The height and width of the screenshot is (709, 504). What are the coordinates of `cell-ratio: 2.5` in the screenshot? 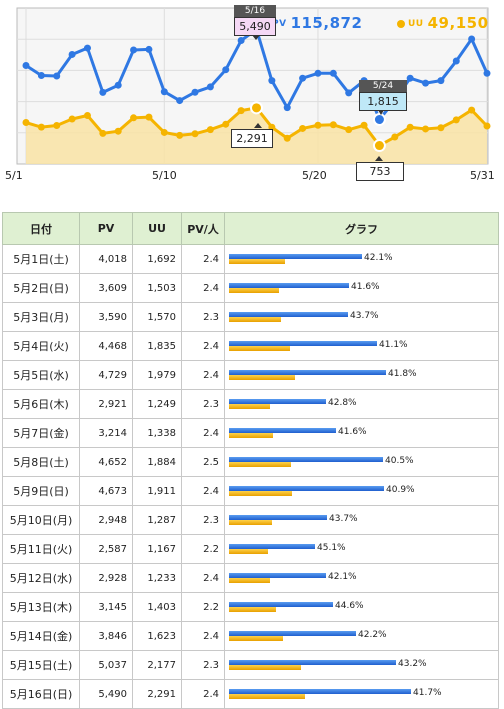 It's located at (203, 462).